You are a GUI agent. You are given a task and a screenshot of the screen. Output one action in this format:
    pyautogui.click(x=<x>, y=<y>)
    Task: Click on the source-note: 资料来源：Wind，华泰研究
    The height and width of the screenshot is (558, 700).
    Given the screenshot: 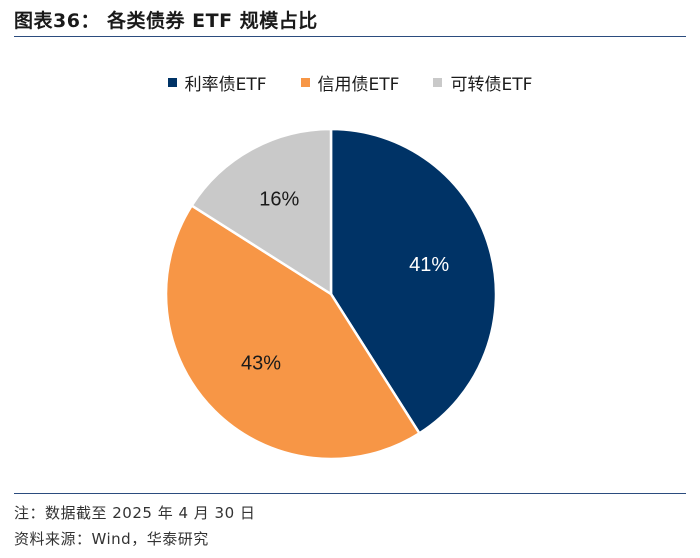 What is the action you would take?
    pyautogui.click(x=111, y=539)
    